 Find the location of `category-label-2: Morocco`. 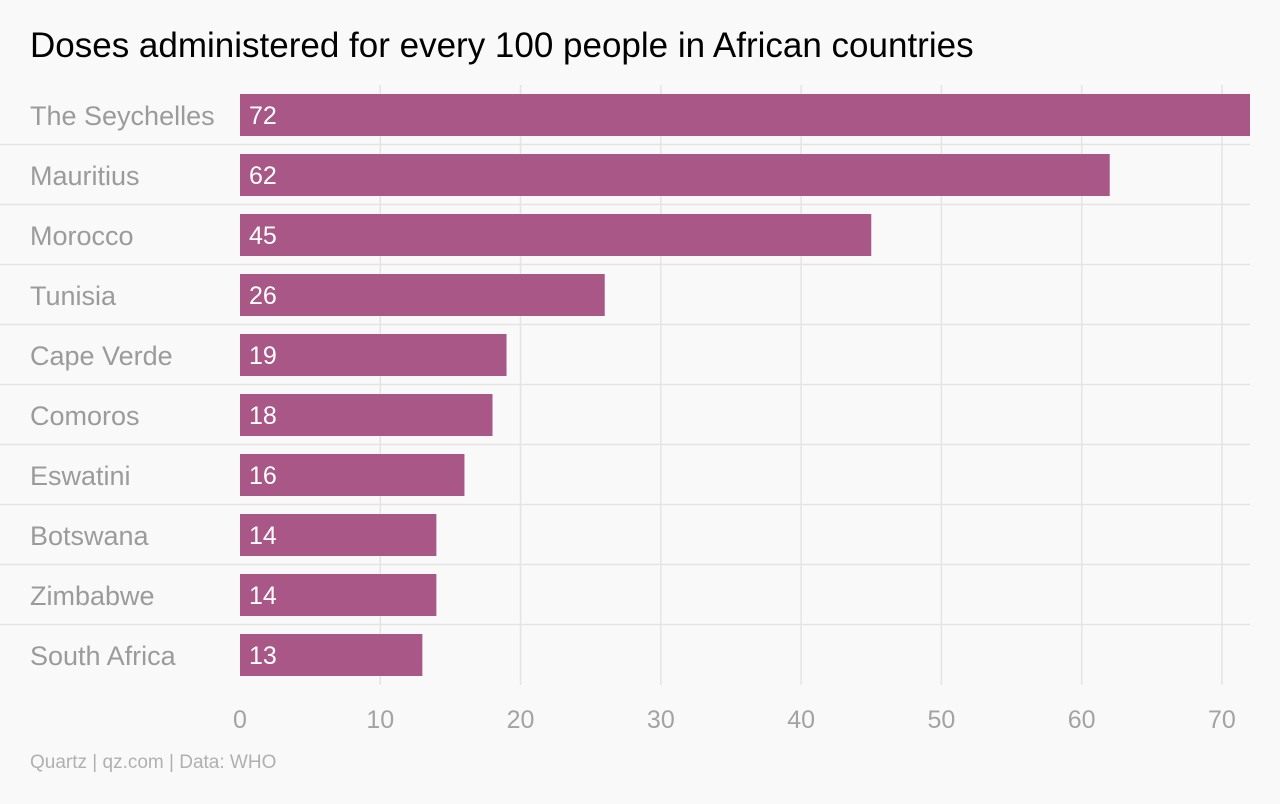

category-label-2: Morocco is located at coordinates (82, 236).